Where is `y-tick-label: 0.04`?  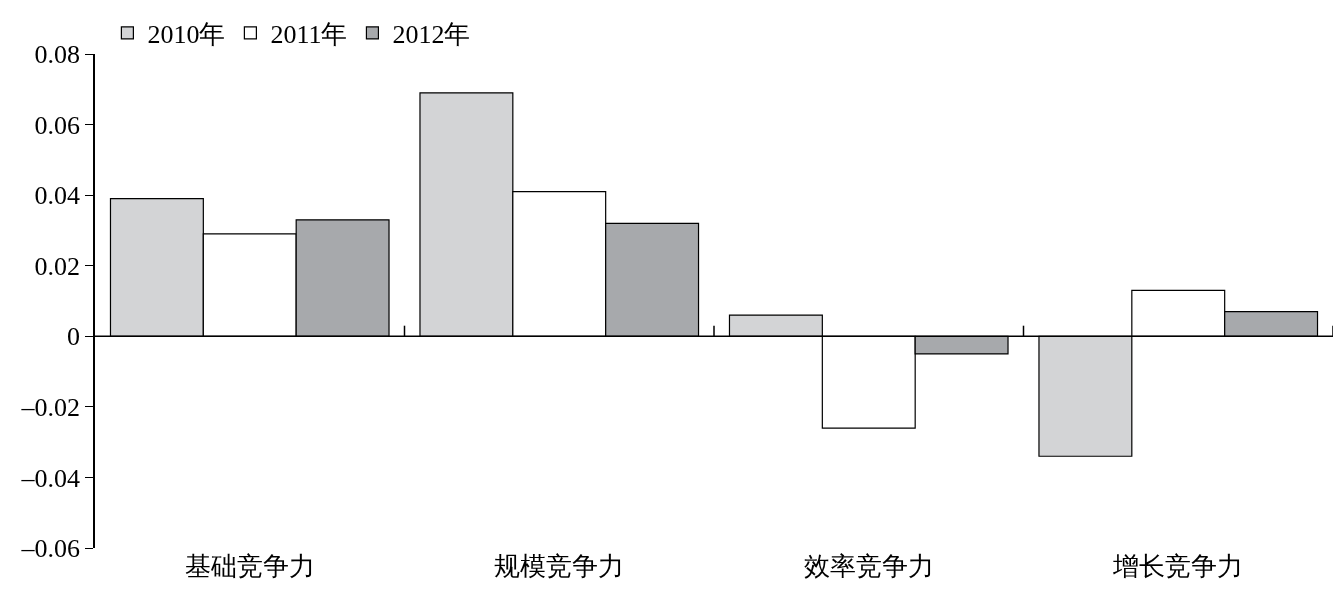
y-tick-label: 0.04 is located at coordinates (57, 196).